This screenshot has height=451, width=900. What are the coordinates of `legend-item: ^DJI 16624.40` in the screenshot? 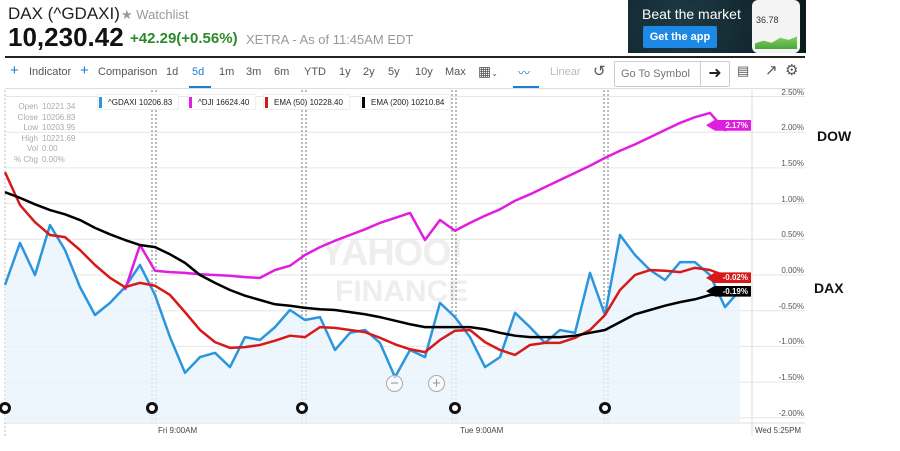 It's located at (222, 102).